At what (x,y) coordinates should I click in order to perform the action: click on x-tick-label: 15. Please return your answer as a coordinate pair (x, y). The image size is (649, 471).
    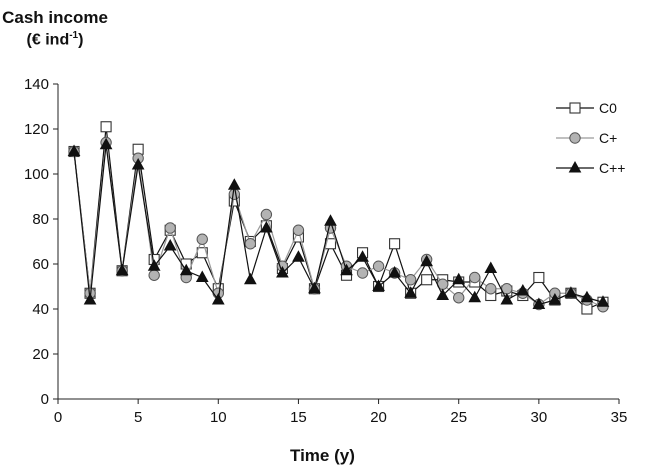
    Looking at the image, I should click on (298, 417).